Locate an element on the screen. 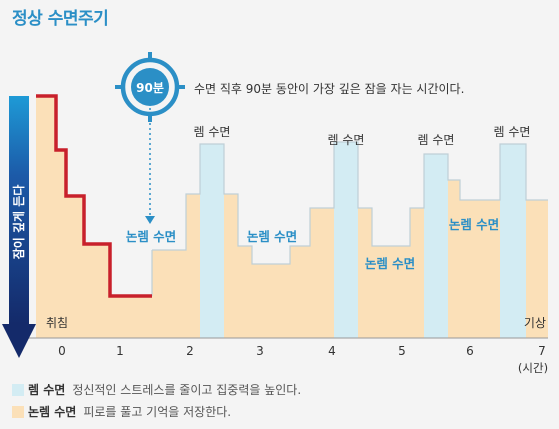  nrem-label-2: 논렘 수면 is located at coordinates (272, 236).